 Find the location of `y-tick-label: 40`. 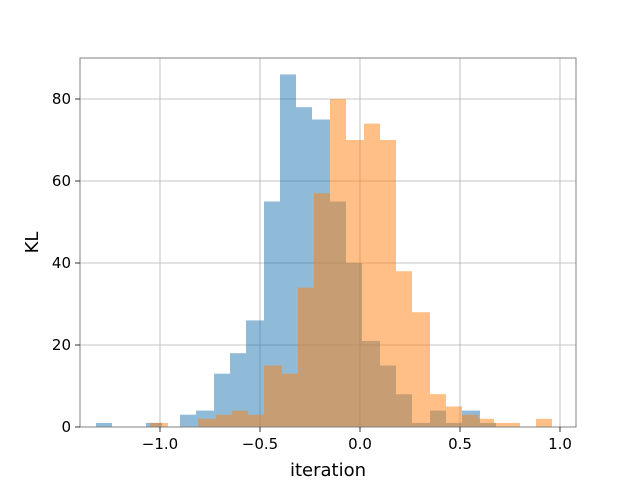

y-tick-label: 40 is located at coordinates (61, 263).